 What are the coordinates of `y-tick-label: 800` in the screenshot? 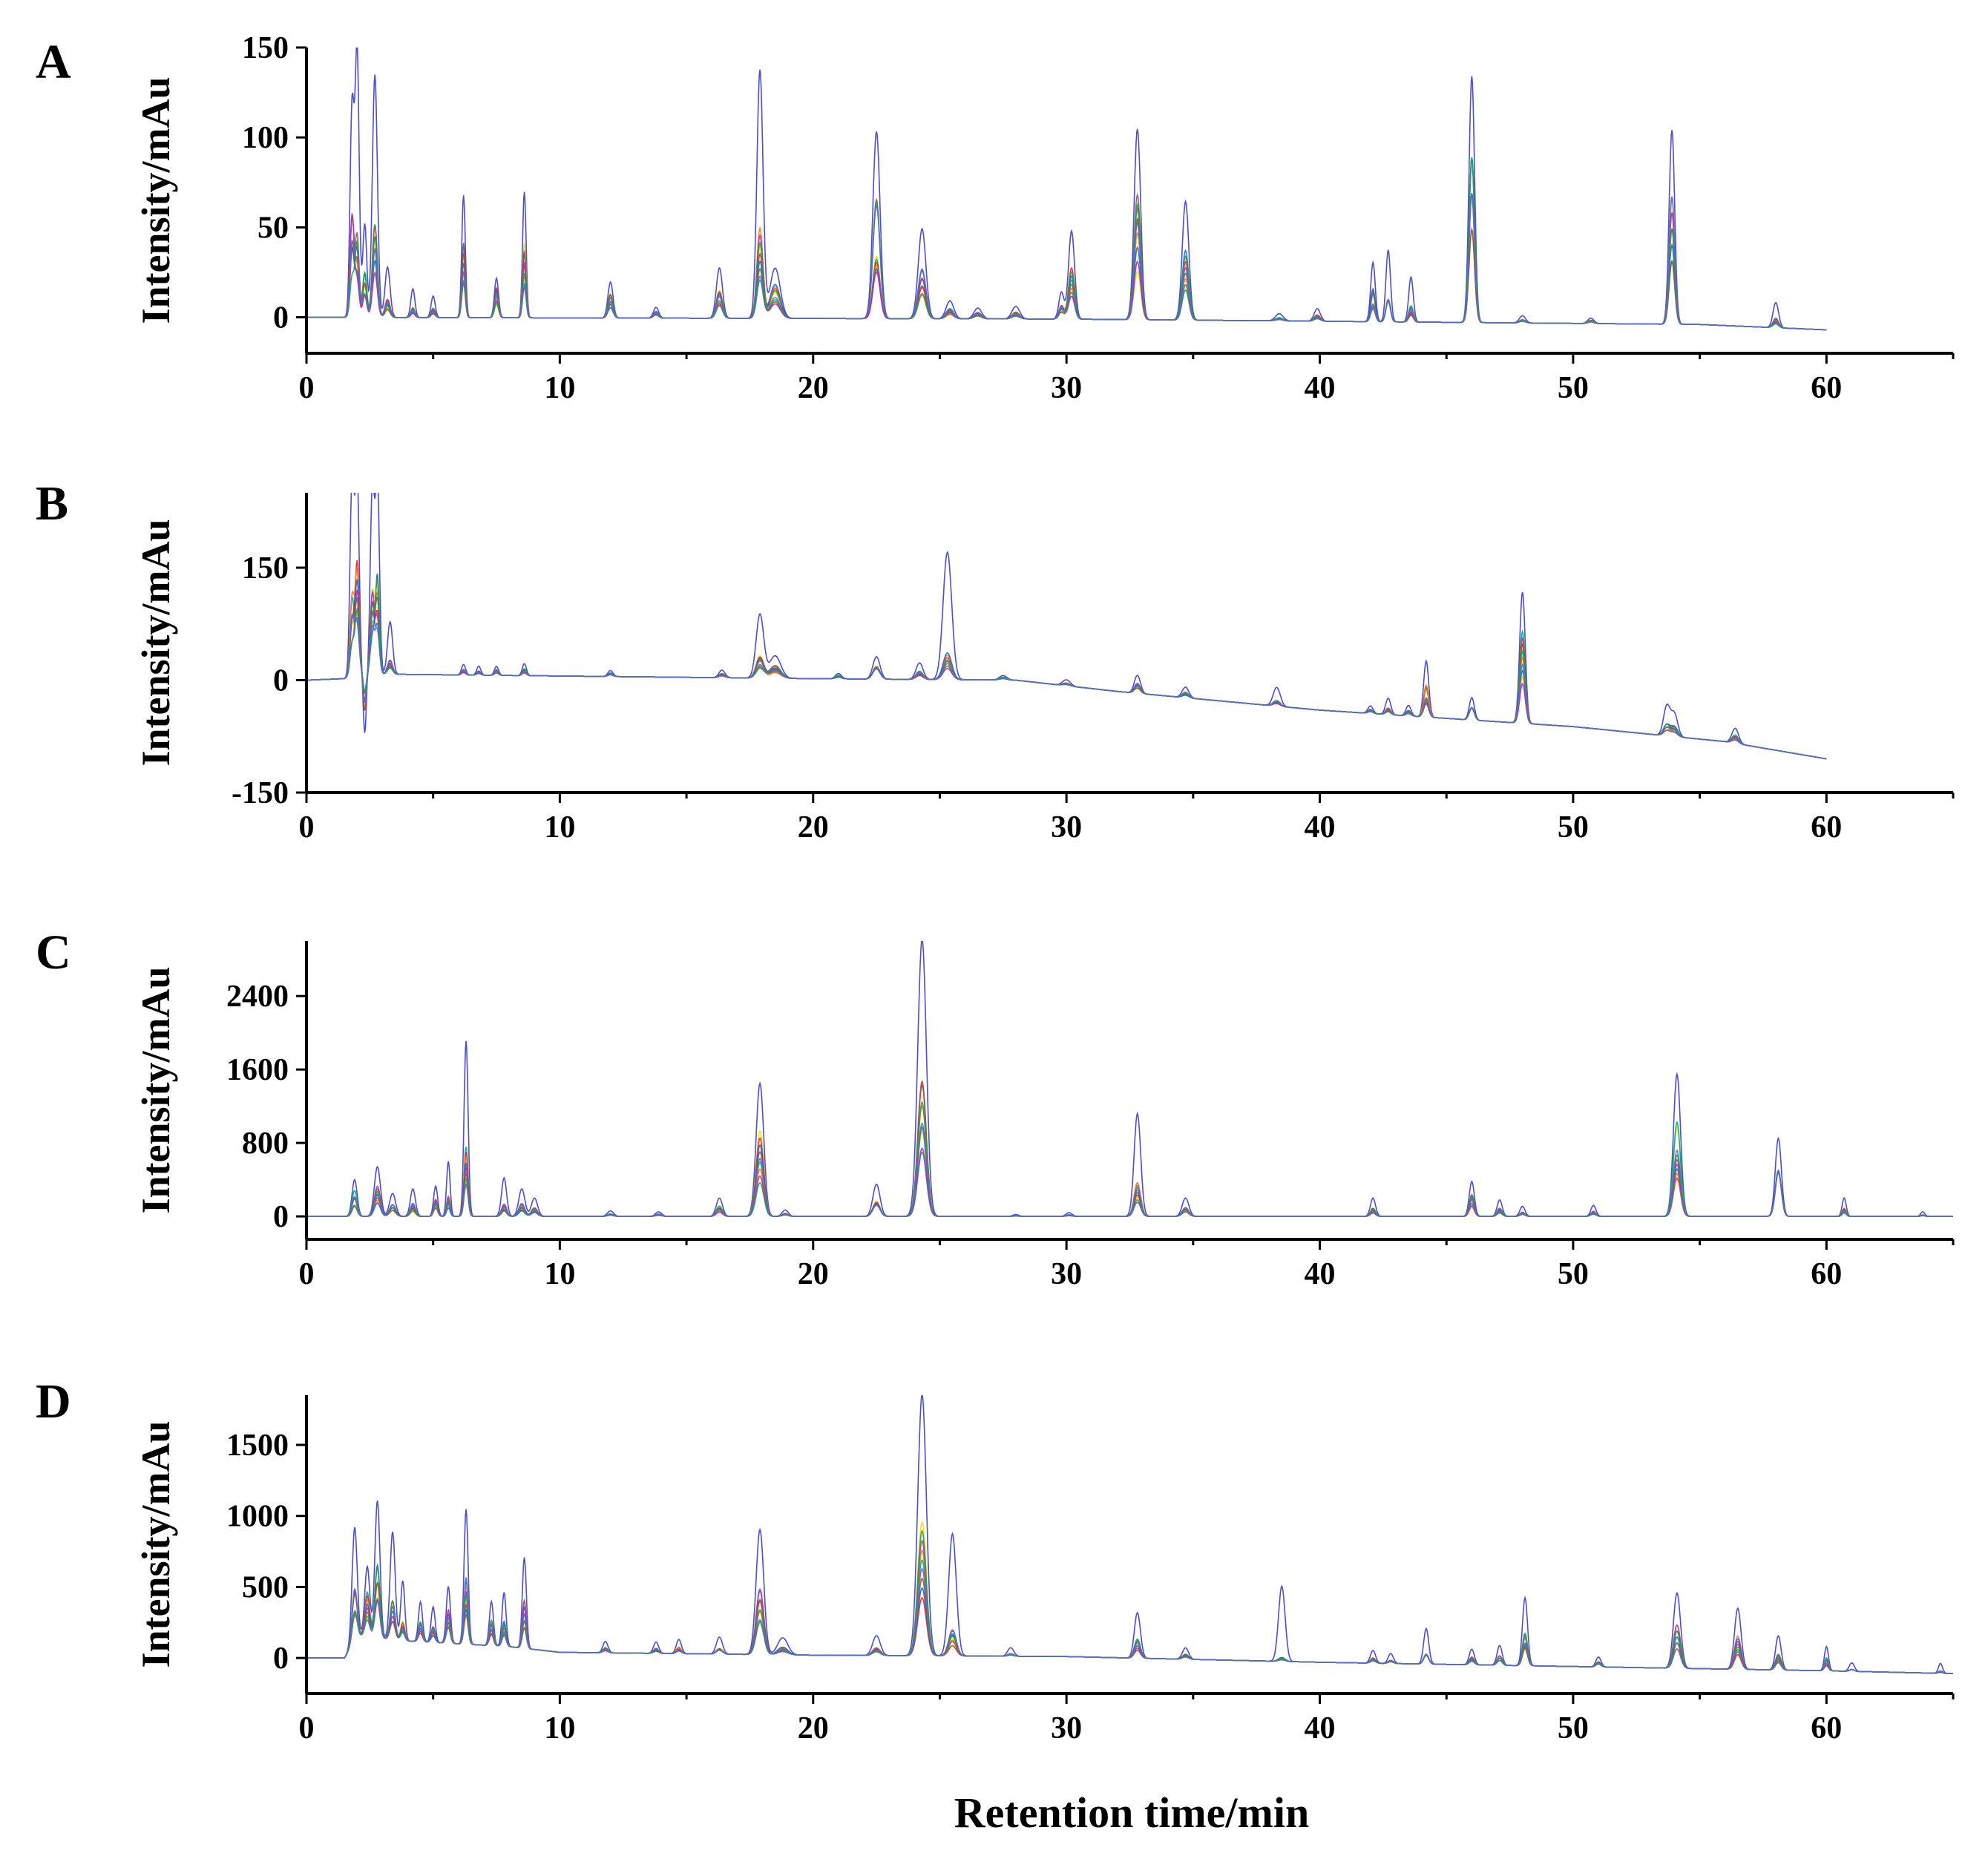 It's located at (265, 1144).